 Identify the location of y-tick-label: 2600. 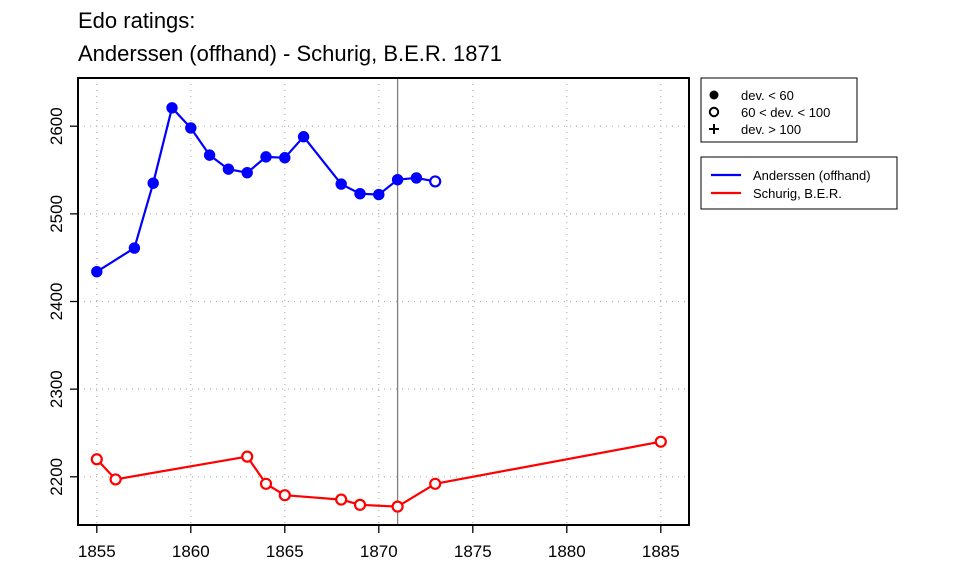
(56, 126).